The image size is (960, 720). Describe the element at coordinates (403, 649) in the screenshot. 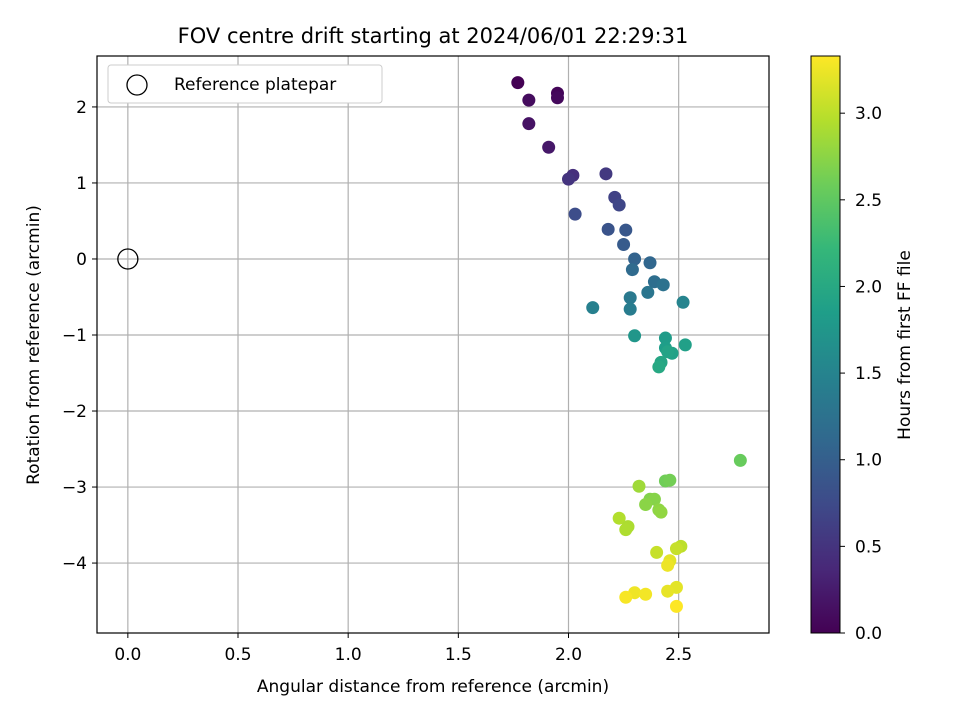

I see `x-axis-ticks: 0.0 0.5 1.0 1.5 2.0 2.5` at that location.